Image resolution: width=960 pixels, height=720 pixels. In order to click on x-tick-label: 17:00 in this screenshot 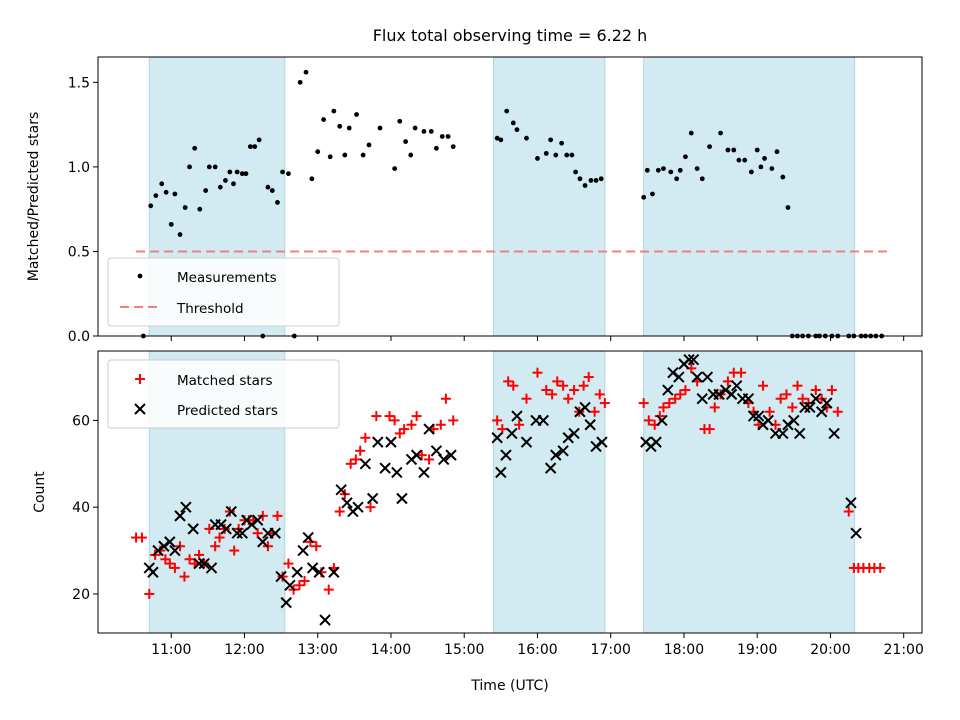, I will do `click(611, 650)`.